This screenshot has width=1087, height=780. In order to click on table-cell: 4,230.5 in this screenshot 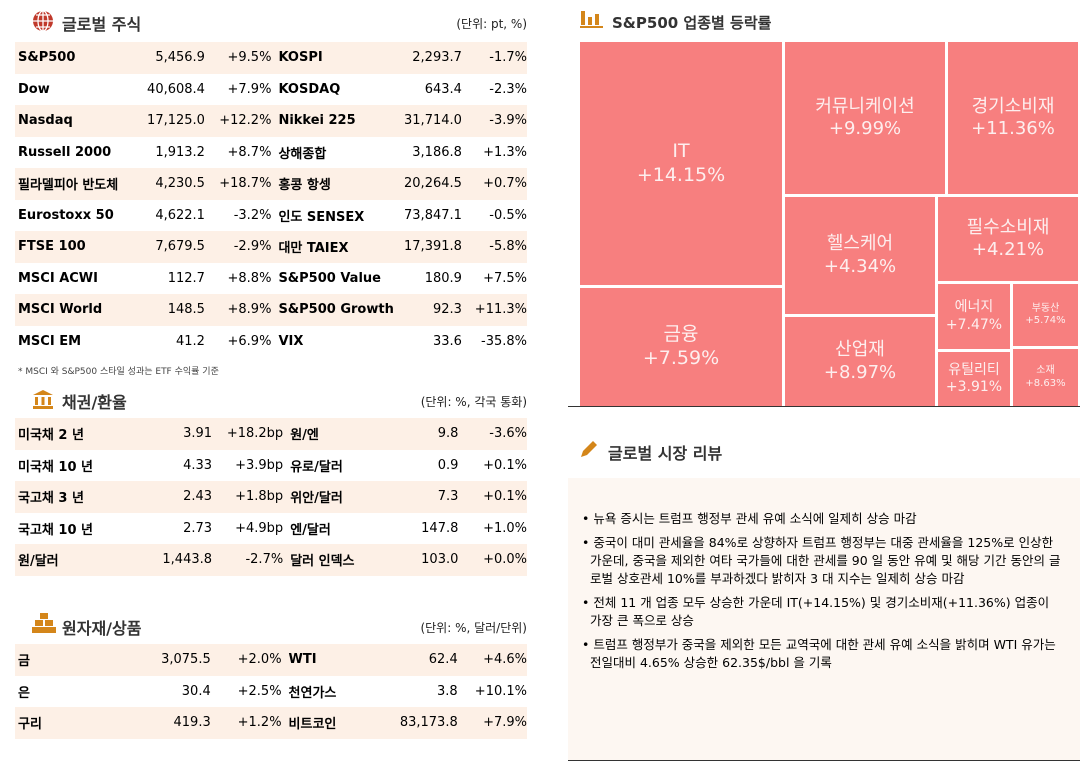, I will do `click(180, 184)`.